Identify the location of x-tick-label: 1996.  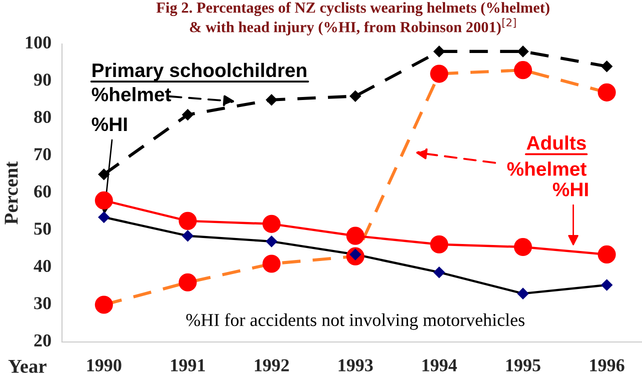
(607, 365).